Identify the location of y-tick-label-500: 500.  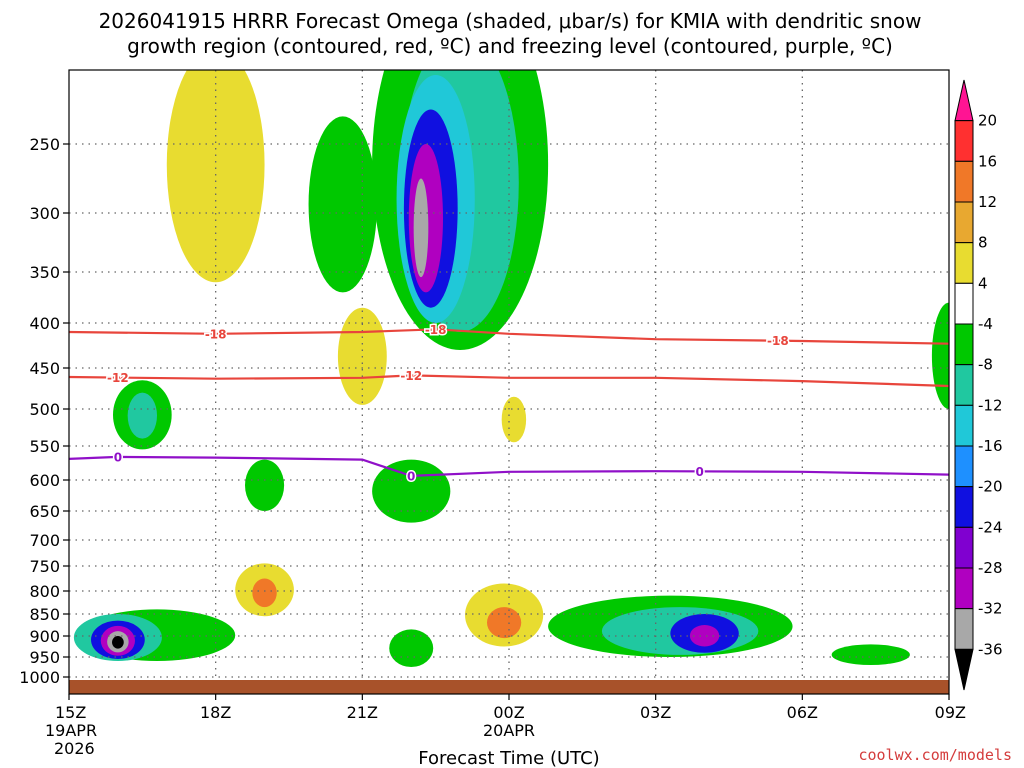
(44, 409).